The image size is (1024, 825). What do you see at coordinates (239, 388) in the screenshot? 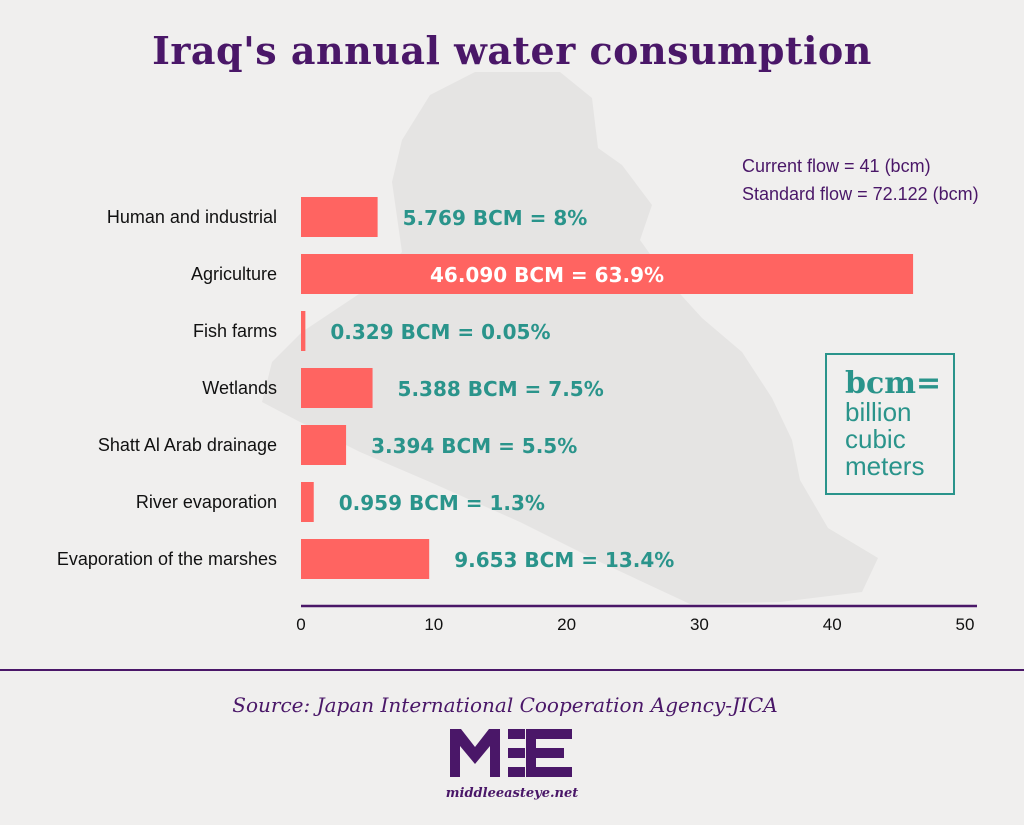
I see `category-label: Wetlands` at bounding box center [239, 388].